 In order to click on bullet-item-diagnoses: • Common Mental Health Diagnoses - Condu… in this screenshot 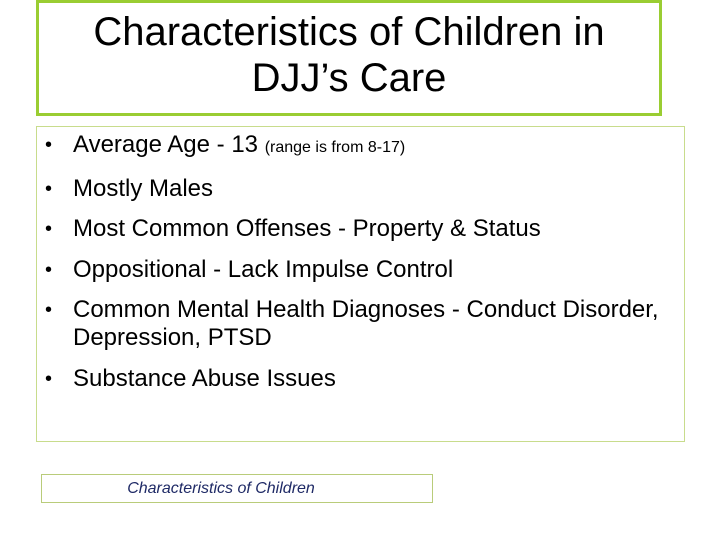, I will do `click(357, 324)`.